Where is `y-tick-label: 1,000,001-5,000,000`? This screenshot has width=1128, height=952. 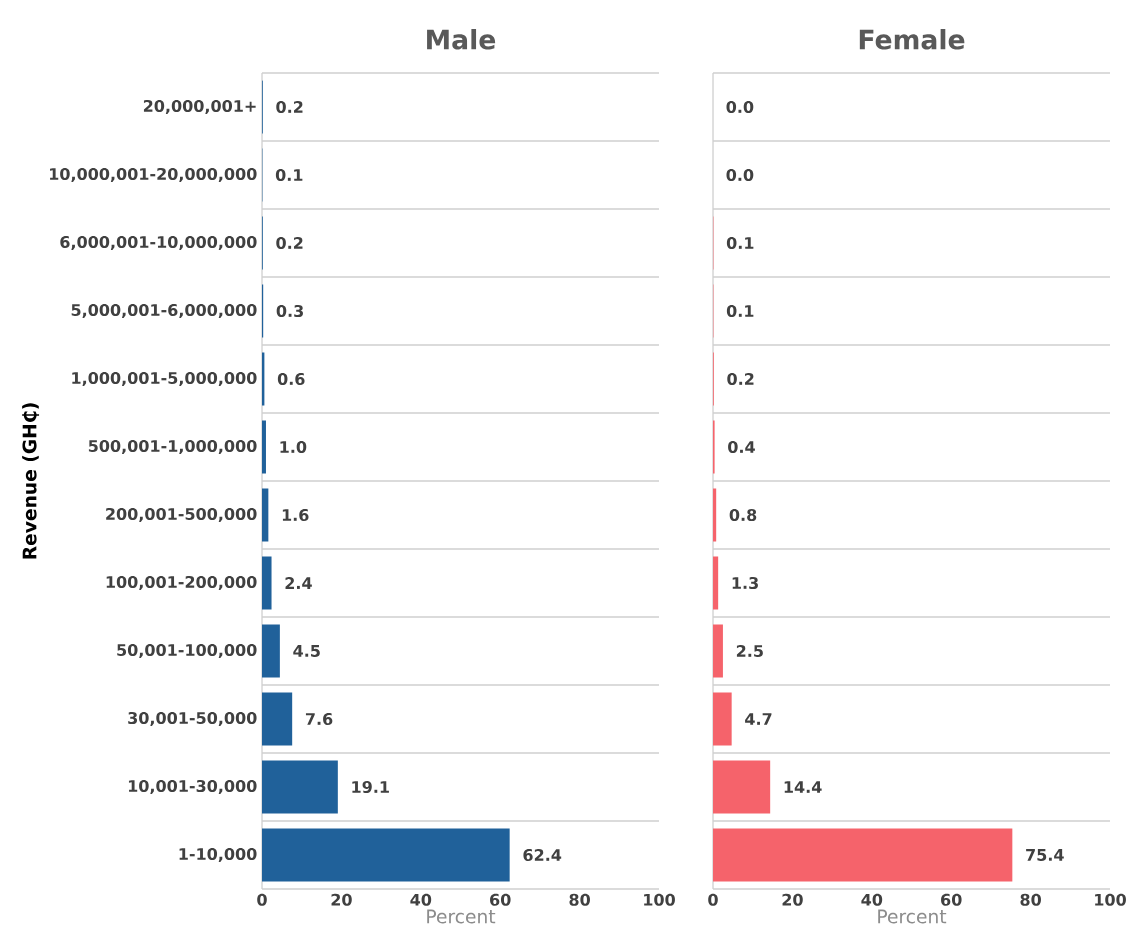
y-tick-label: 1,000,001-5,000,000 is located at coordinates (164, 379).